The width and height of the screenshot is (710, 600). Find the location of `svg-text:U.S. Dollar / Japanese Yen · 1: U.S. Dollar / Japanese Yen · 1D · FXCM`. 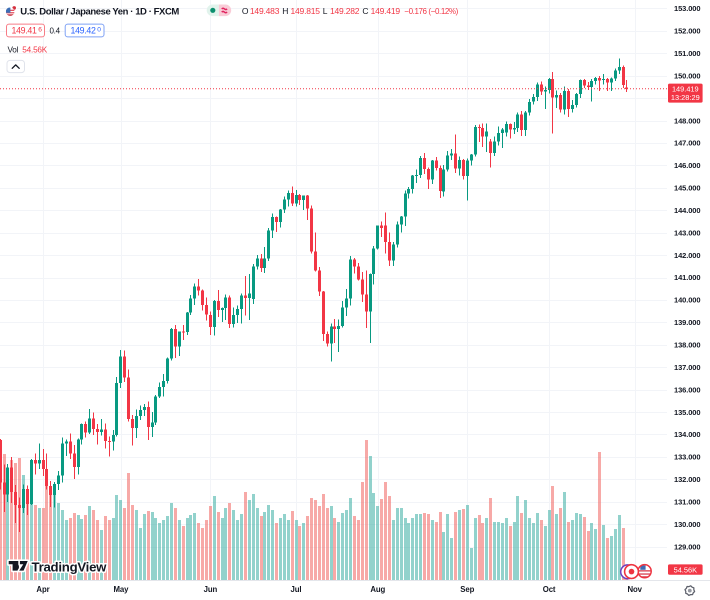

svg-text:U.S. Dollar / Japanese Yen · 1: U.S. Dollar / Japanese Yen · 1D · FXCM is located at coordinates (99, 11).